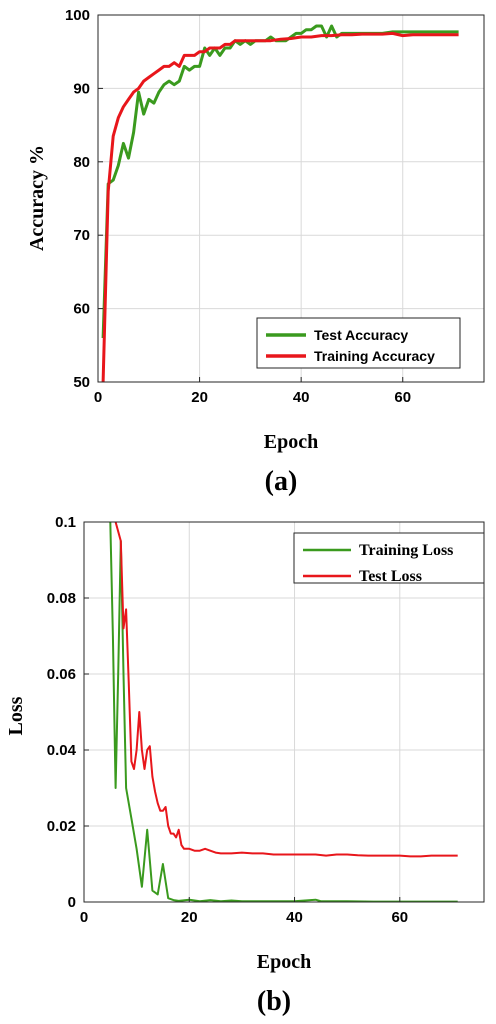  I want to click on legend-entry: Training Accuracy, so click(374, 356).